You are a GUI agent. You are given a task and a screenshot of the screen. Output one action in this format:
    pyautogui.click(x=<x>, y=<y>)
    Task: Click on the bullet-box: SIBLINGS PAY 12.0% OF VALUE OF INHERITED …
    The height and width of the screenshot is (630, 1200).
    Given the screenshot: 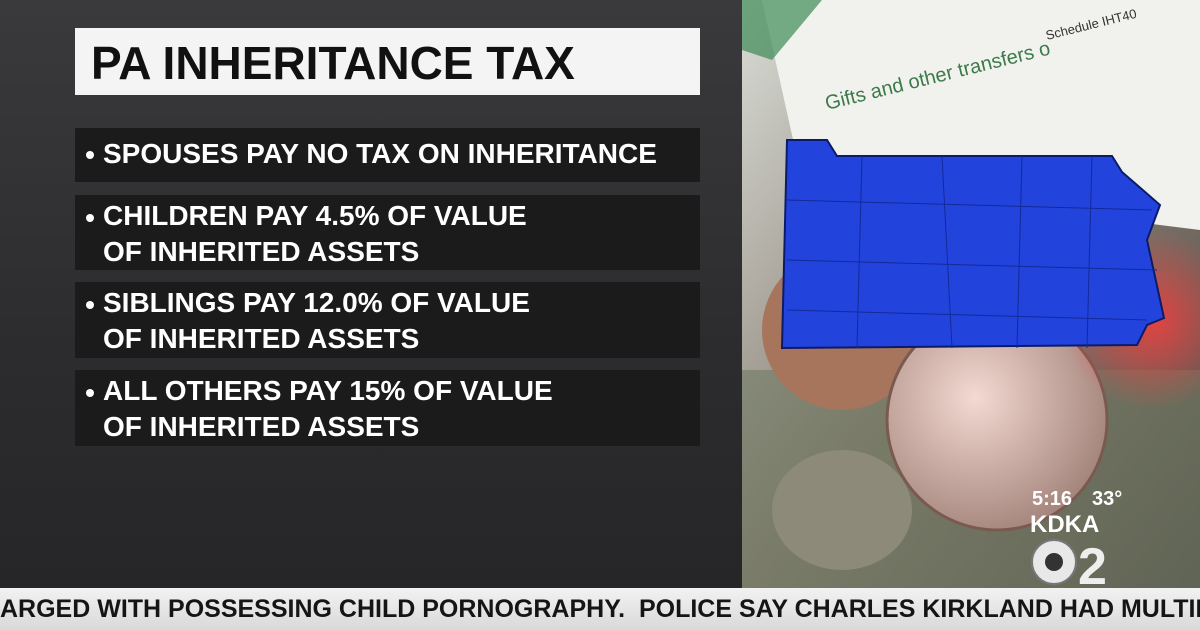 What is the action you would take?
    pyautogui.click(x=387, y=320)
    